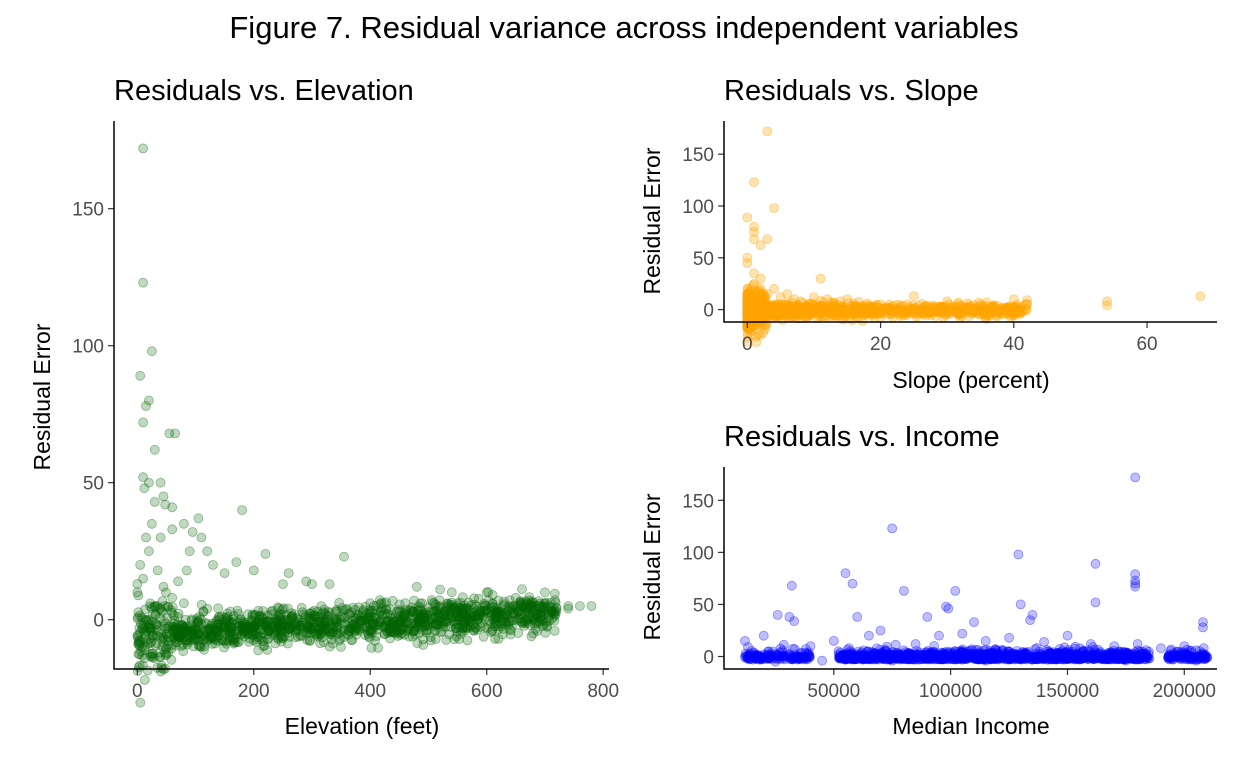  I want to click on y-axis-label: Residual Error, so click(652, 566).